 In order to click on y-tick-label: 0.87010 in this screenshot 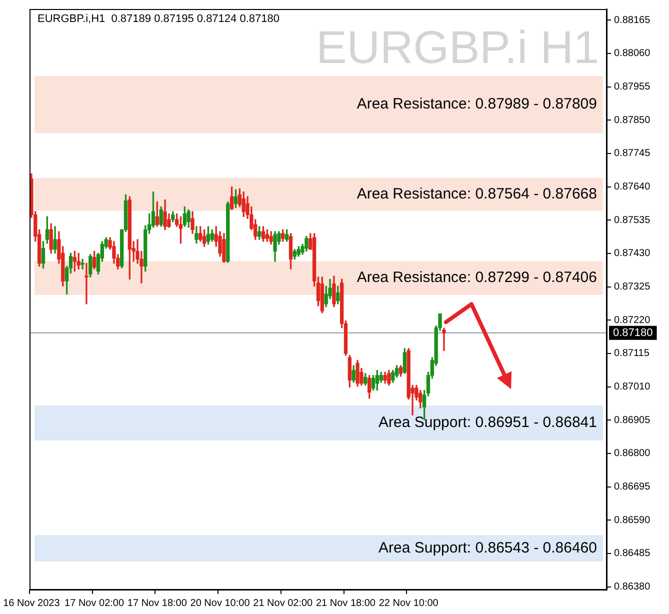, I will do `click(632, 387)`.